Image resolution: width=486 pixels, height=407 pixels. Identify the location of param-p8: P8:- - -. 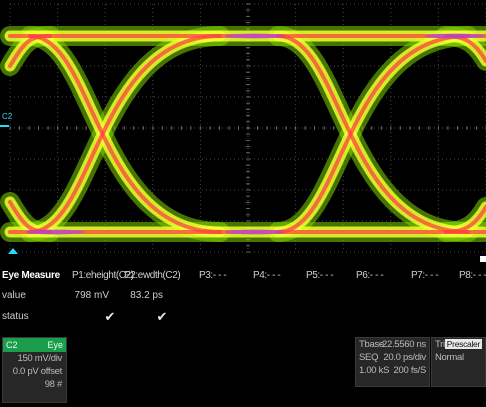
(472, 275).